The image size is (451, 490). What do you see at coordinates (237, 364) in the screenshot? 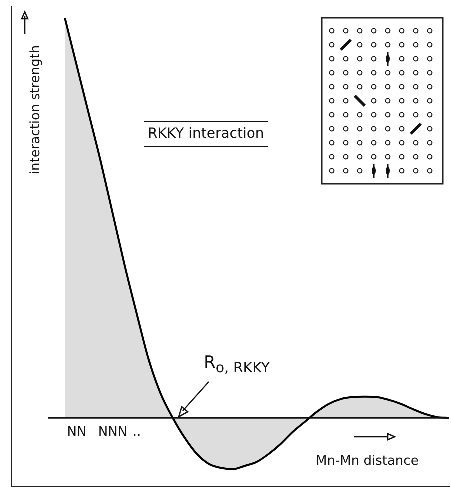
I see `annotation: R$_{o, RKKY}$` at bounding box center [237, 364].